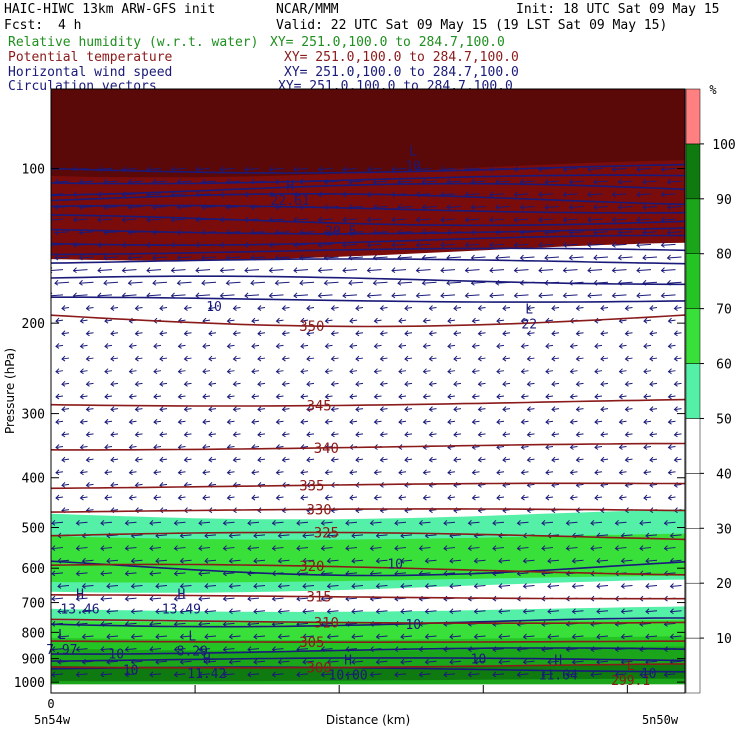  What do you see at coordinates (630, 681) in the screenshot?
I see `extremum-value: 299.1` at bounding box center [630, 681].